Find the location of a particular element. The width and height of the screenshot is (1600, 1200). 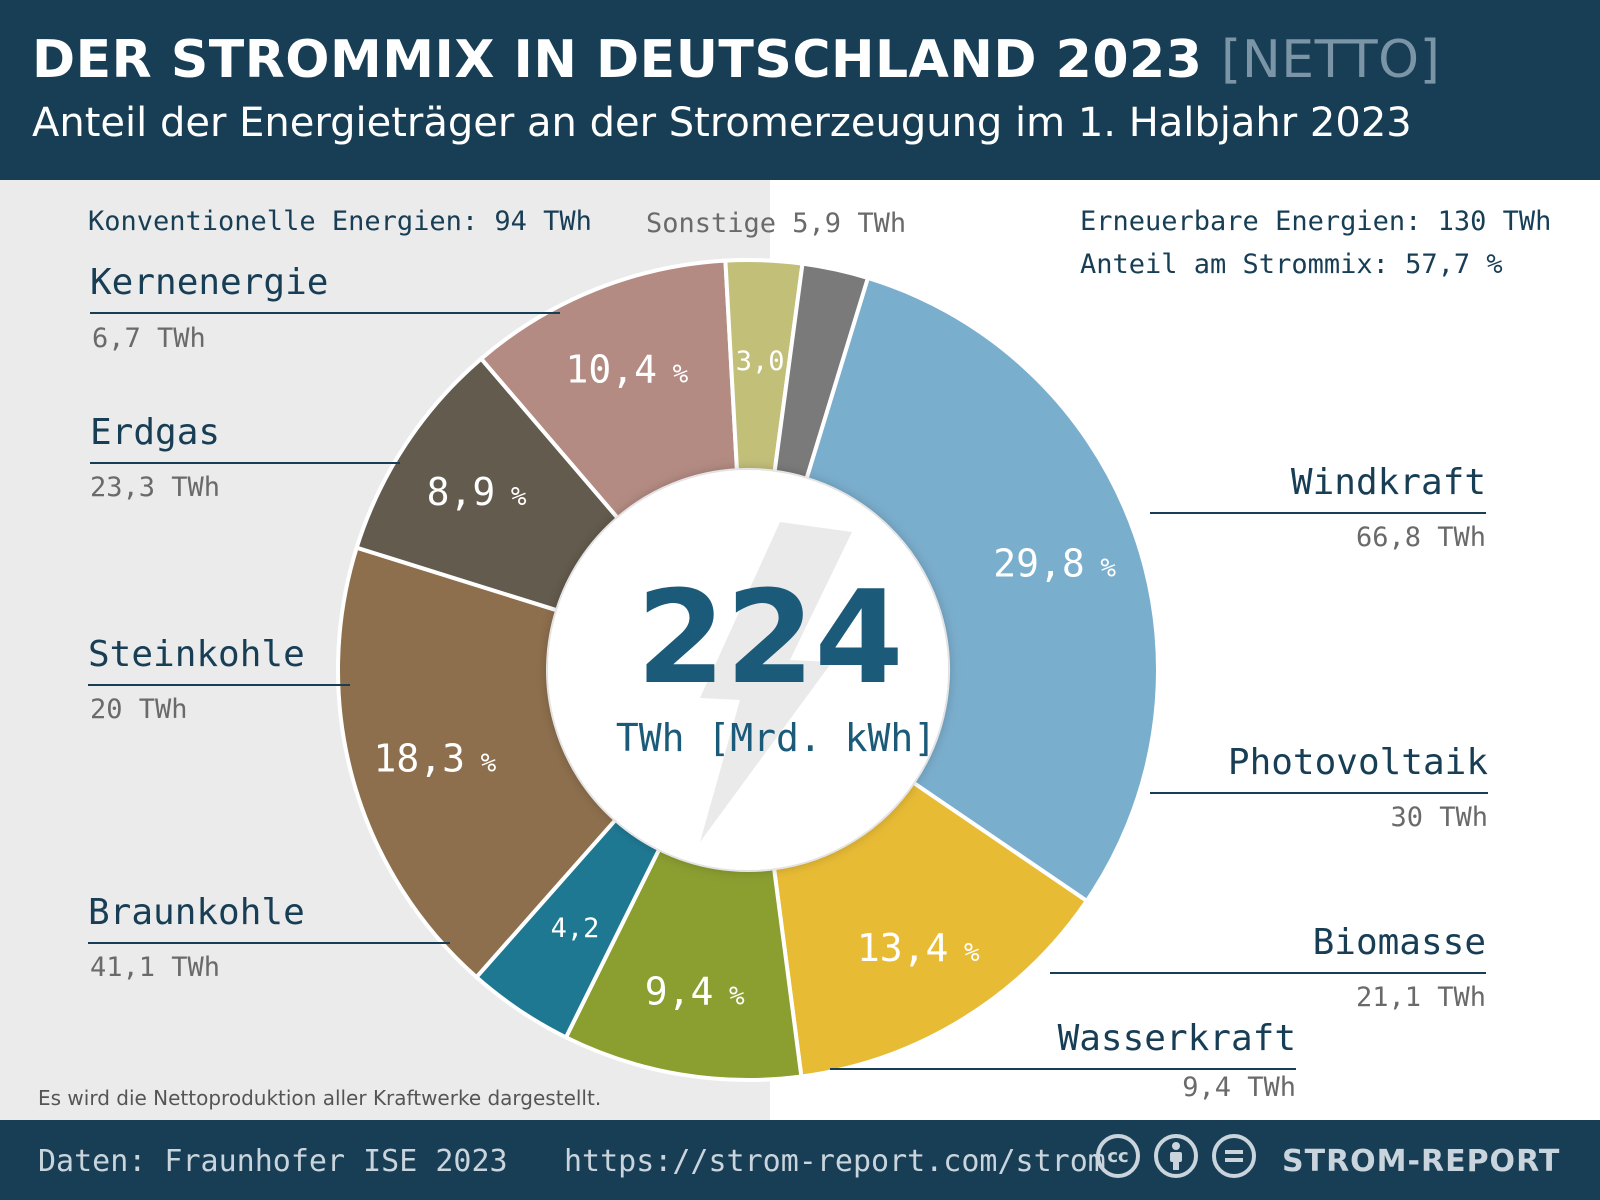

value-erdgas: 23,3 TWh is located at coordinates (155, 487).